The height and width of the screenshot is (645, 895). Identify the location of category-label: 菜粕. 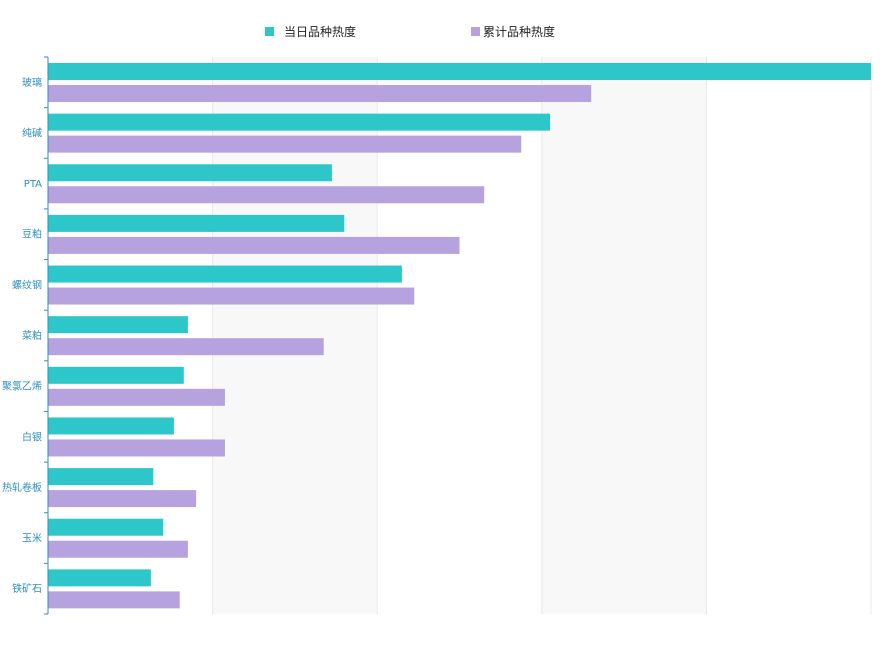
(32, 335).